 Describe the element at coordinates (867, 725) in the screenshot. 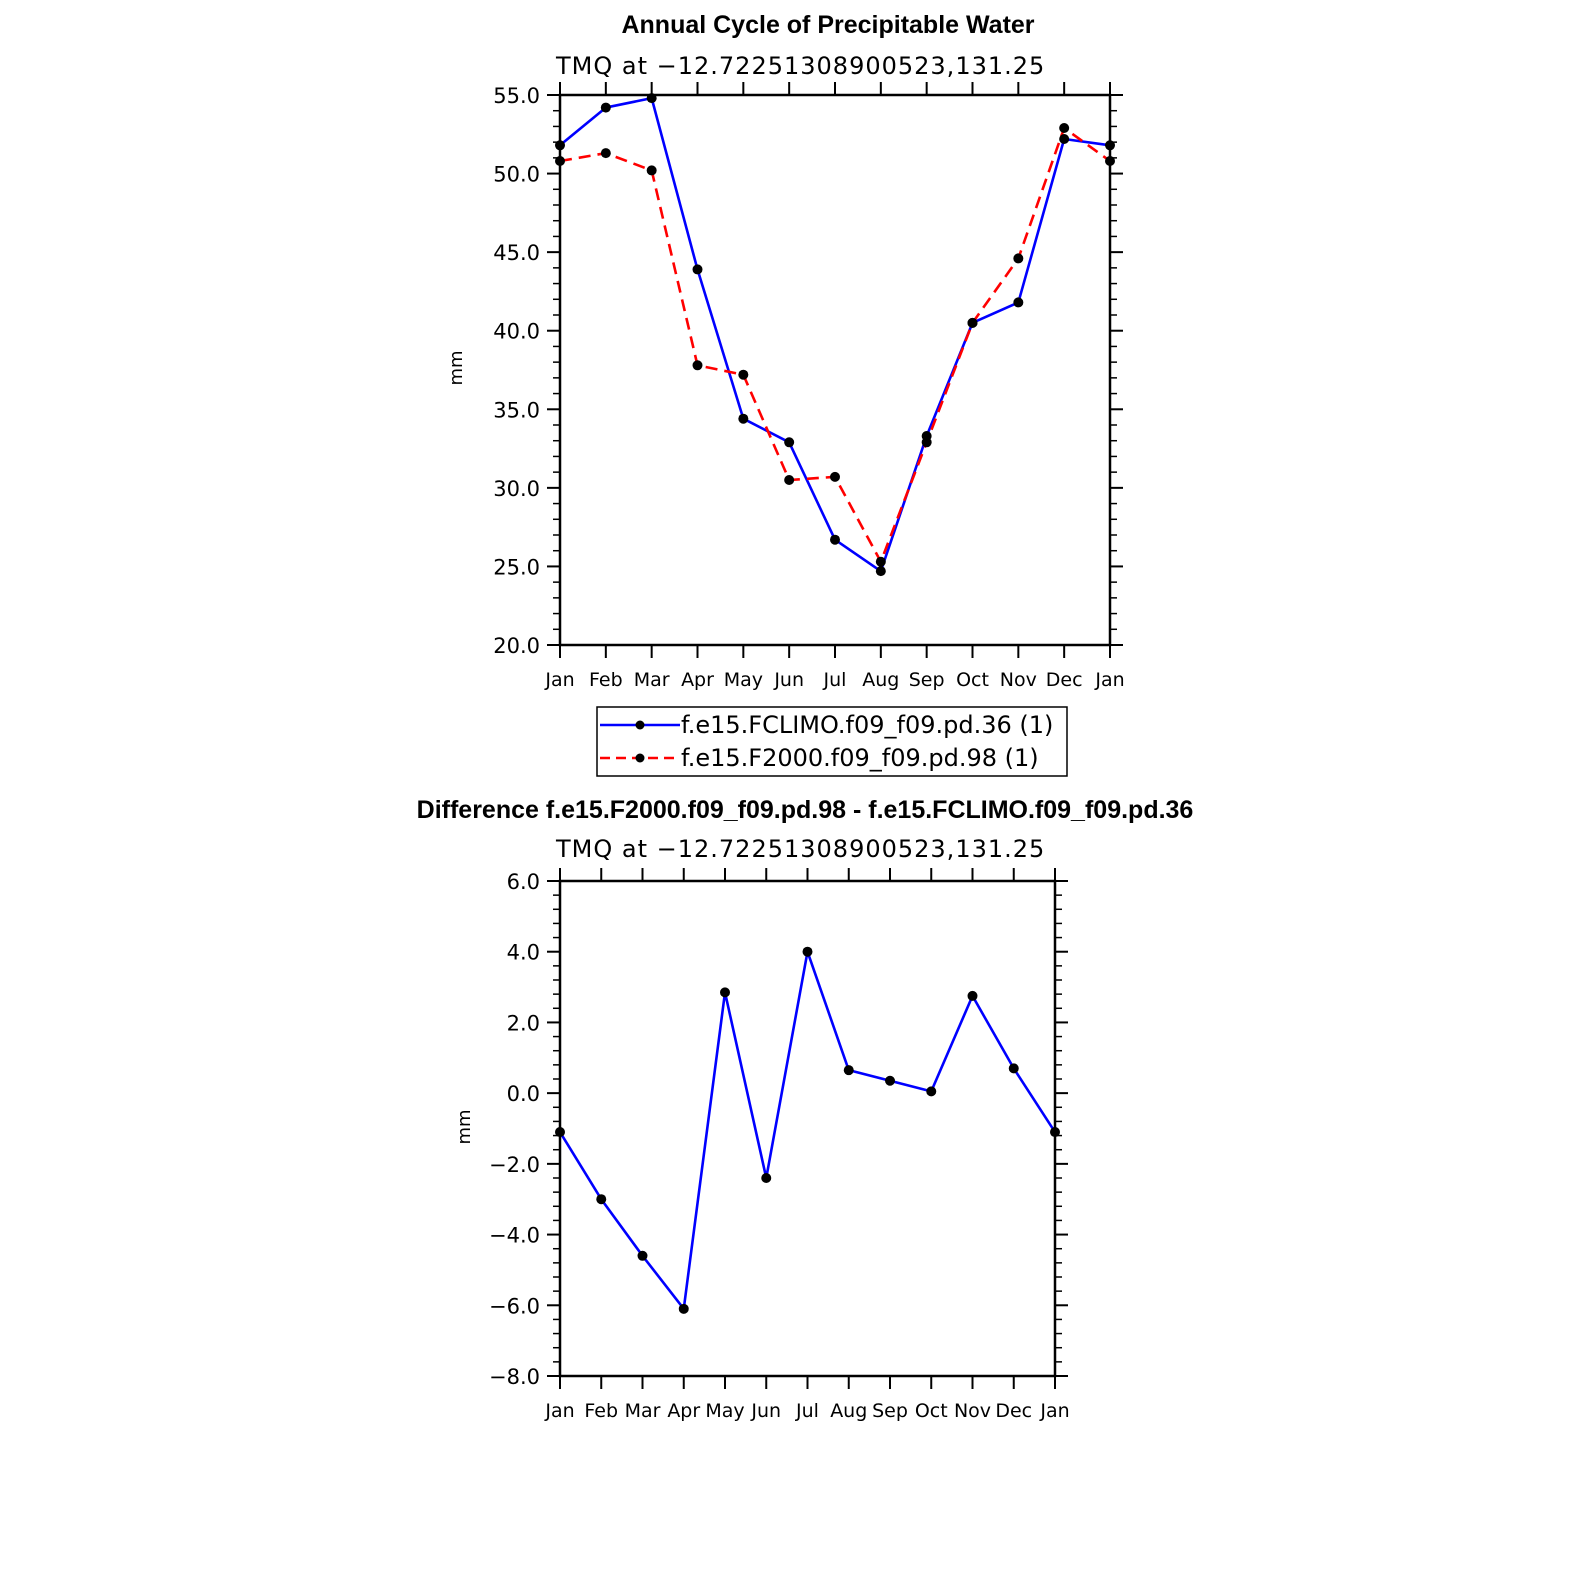

I see `legend-label-series-1: f.e15.FCLIMO.f09_f09.pd.36 (1)` at that location.